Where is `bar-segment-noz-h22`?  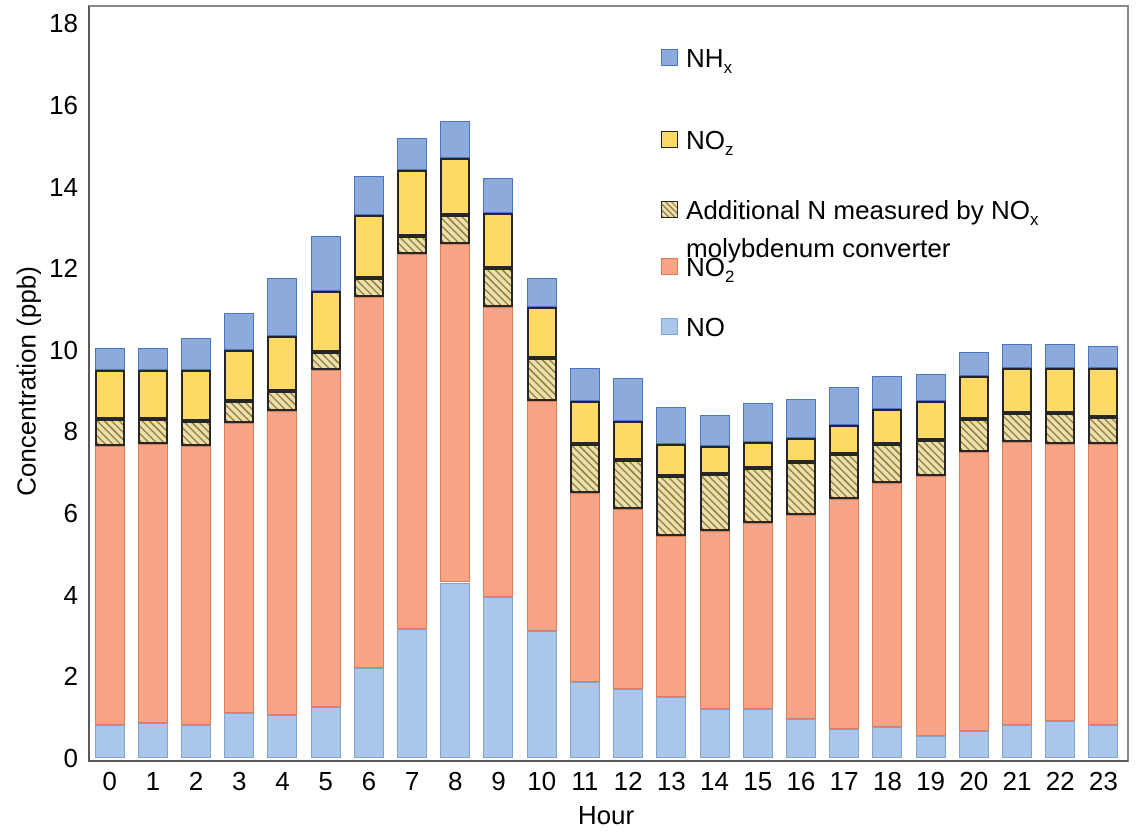 bar-segment-noz-h22 is located at coordinates (1060, 391).